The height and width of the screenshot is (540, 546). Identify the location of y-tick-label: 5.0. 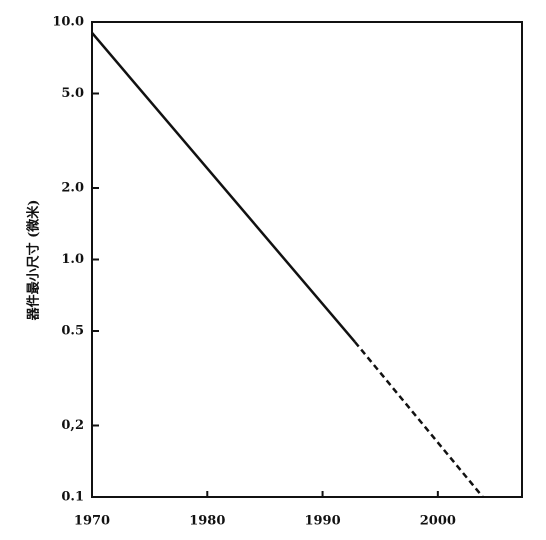
(72, 93).